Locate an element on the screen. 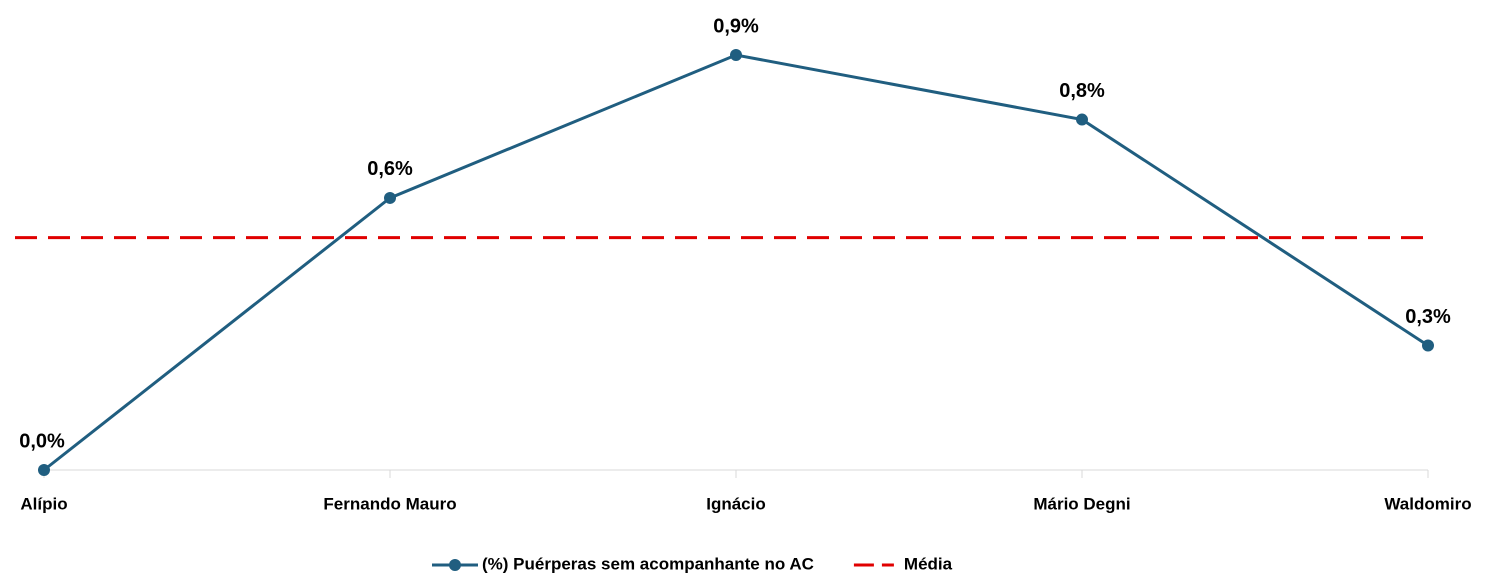 This screenshot has width=1490, height=578. data-label: 0,9% is located at coordinates (736, 26).